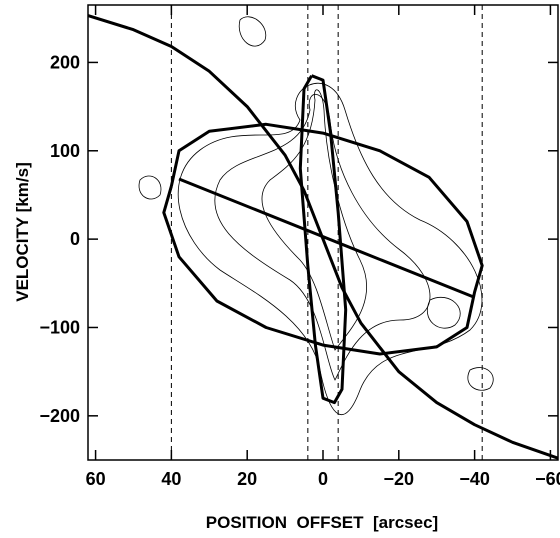 The image size is (560, 538). What do you see at coordinates (65, 62) in the screenshot?
I see `y-tick-label: 200` at bounding box center [65, 62].